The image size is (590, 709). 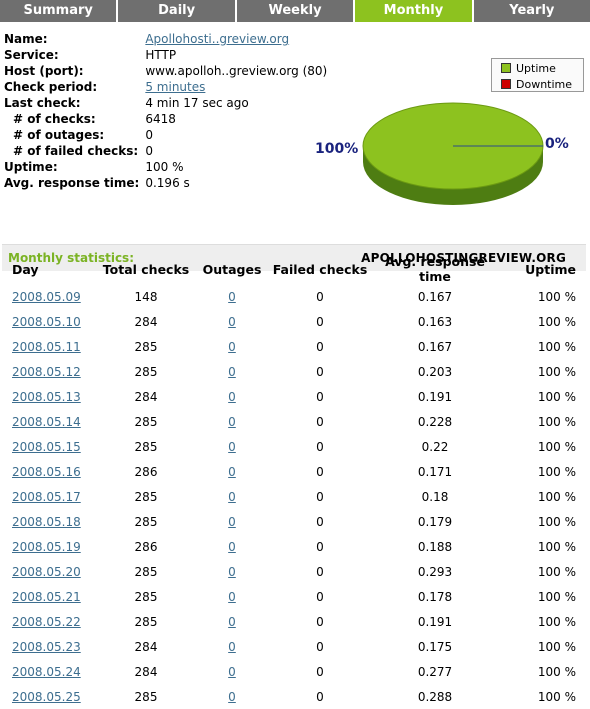 I want to click on col-avg-response: Avg. response time, so click(x=435, y=269).